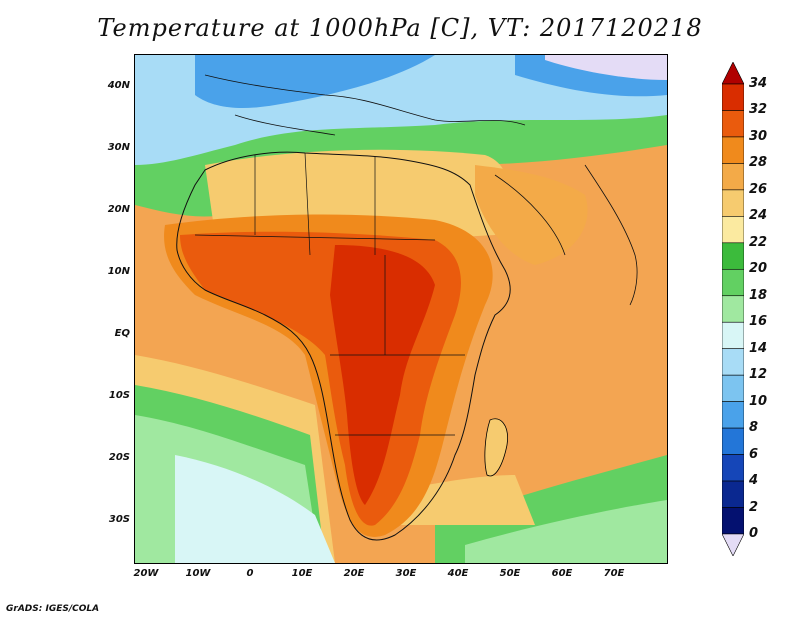 This screenshot has height=618, width=800. I want to click on europe-coastline, so click(365, 105).